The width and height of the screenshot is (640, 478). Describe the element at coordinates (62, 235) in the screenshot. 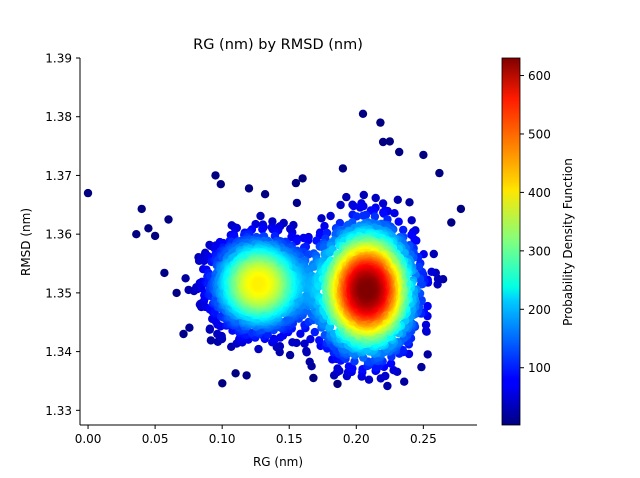

I see `y-ticks: 1.33 1.34 1.35 1.36 1.37 1.38 1.39` at that location.